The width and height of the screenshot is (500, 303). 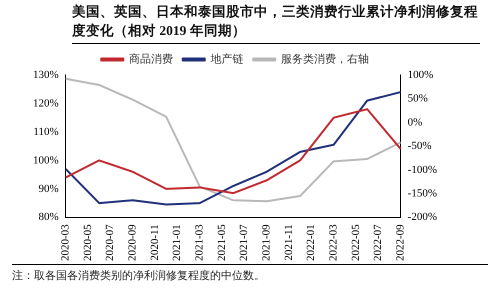 What do you see at coordinates (356, 243) in the screenshot?
I see `x-tick-label: 2022-05` at bounding box center [356, 243].